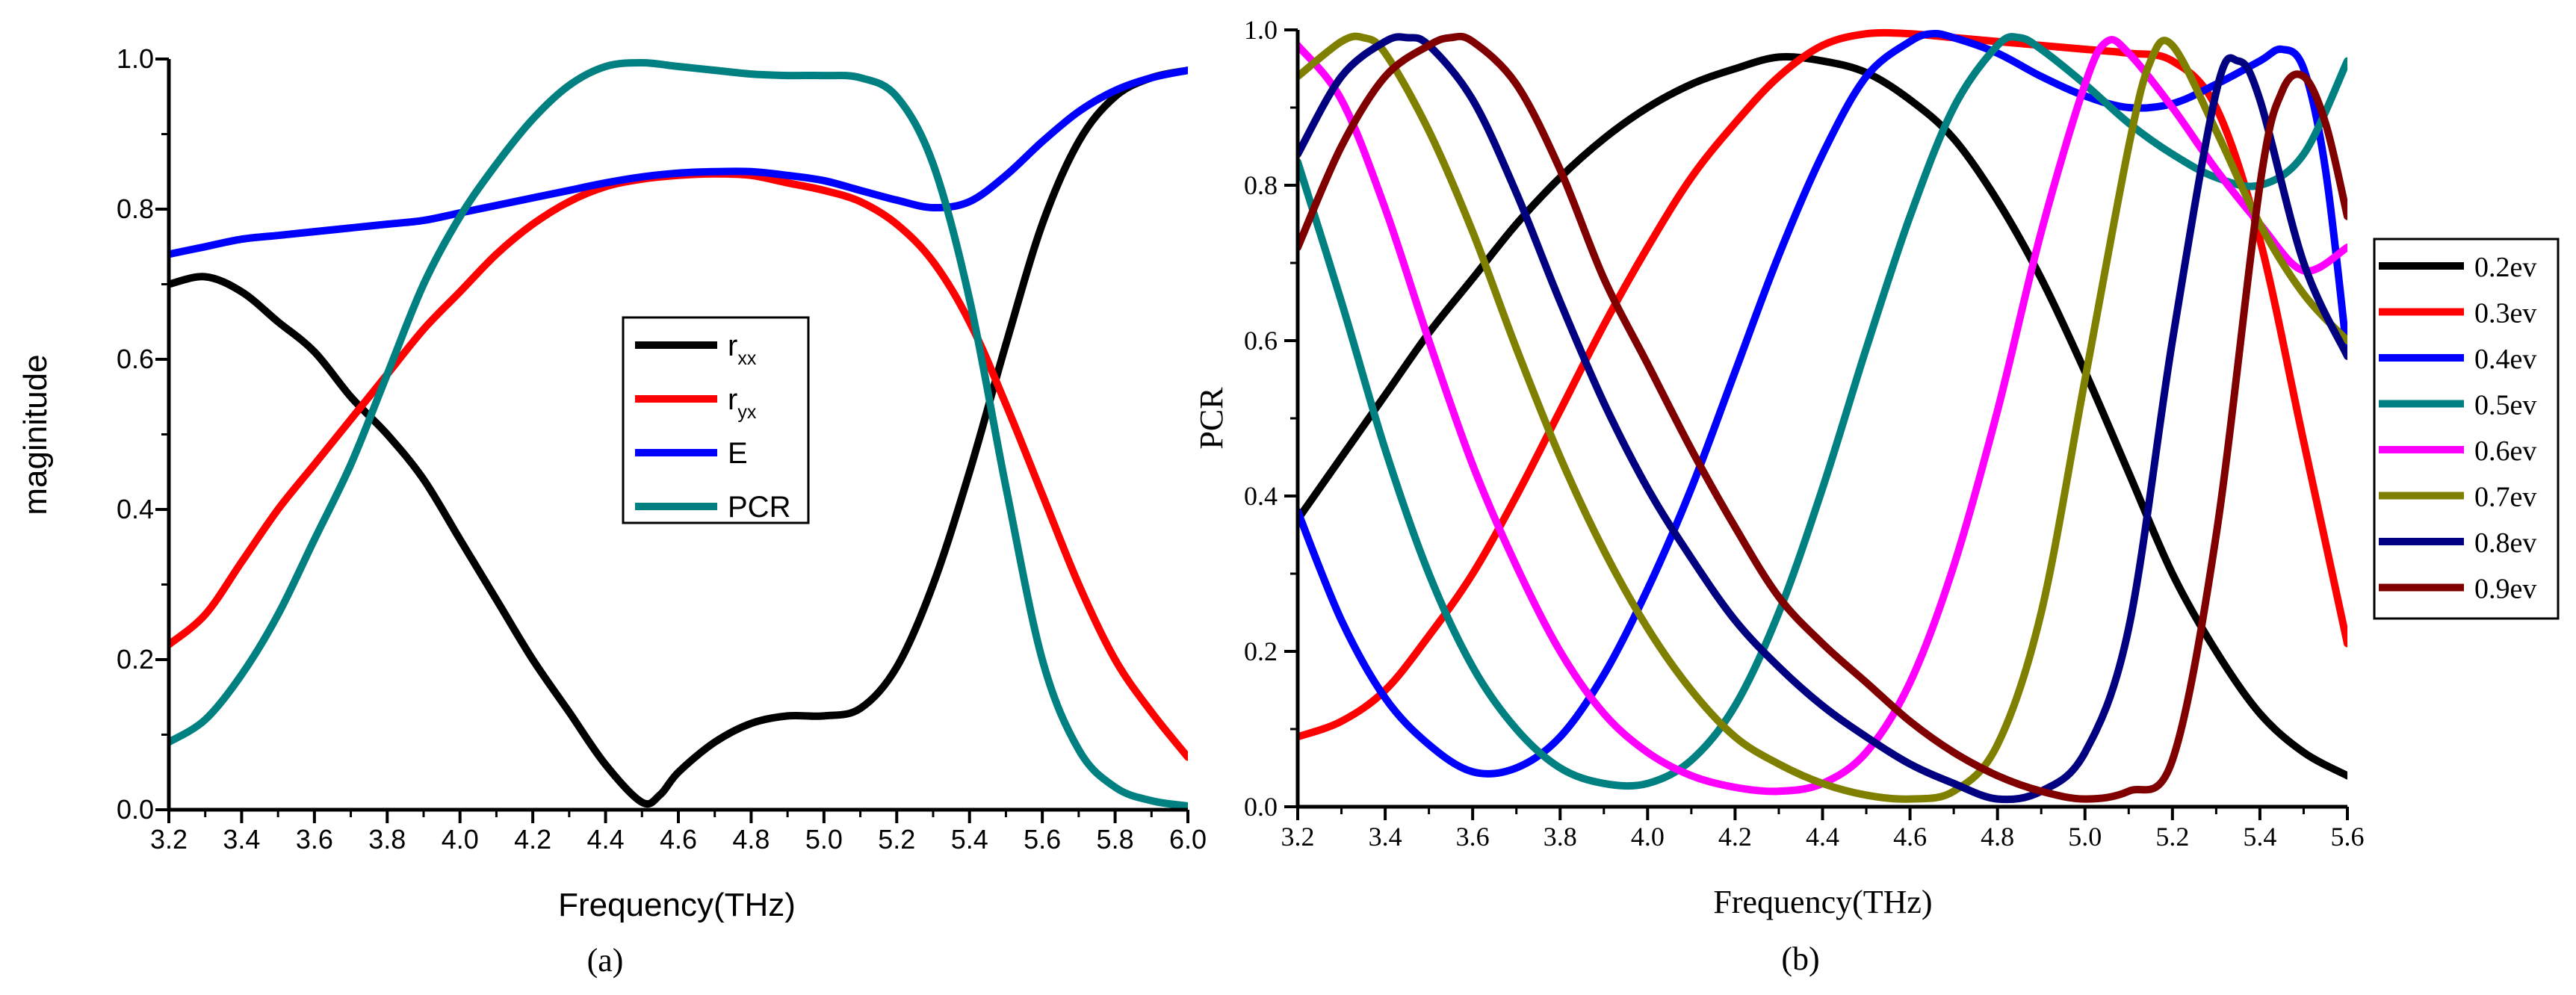 This screenshot has height=995, width=2576. Describe the element at coordinates (1735, 837) in the screenshot. I see `b-x-tick-label: 4.2` at that location.